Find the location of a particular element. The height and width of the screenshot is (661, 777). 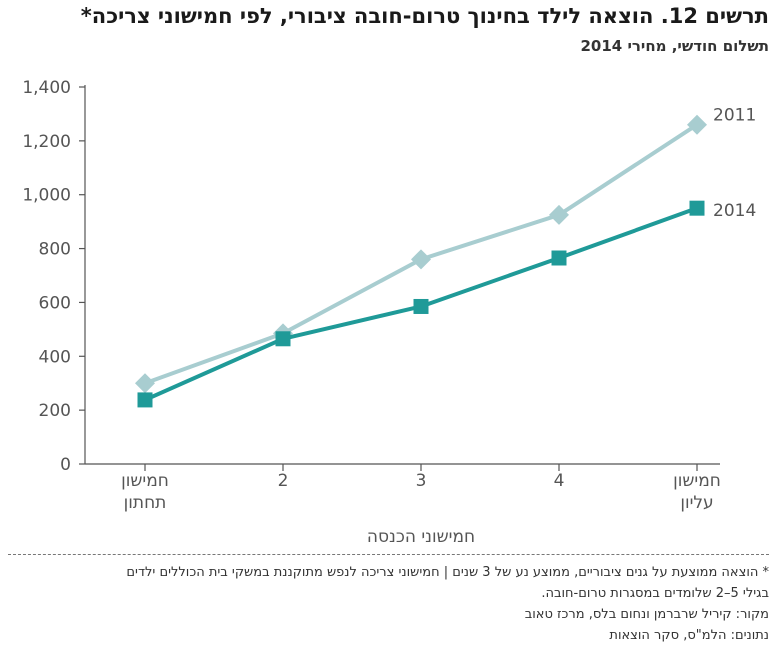

x-axis-title: חמישוני הכנסה is located at coordinates (421, 537).